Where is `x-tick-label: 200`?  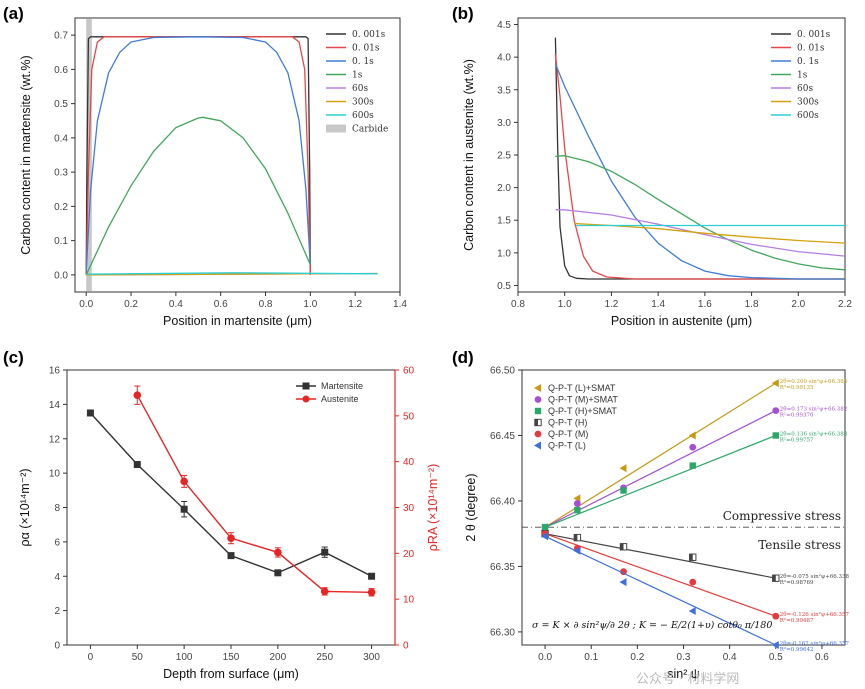
x-tick-label: 200 is located at coordinates (278, 657).